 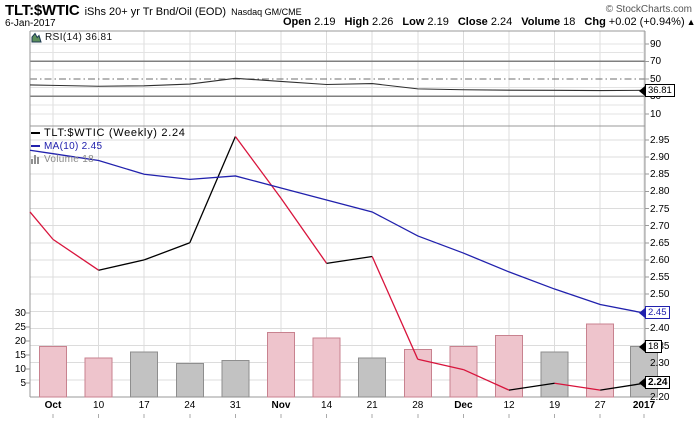 I want to click on quote-open: Open 2.19, so click(x=309, y=22).